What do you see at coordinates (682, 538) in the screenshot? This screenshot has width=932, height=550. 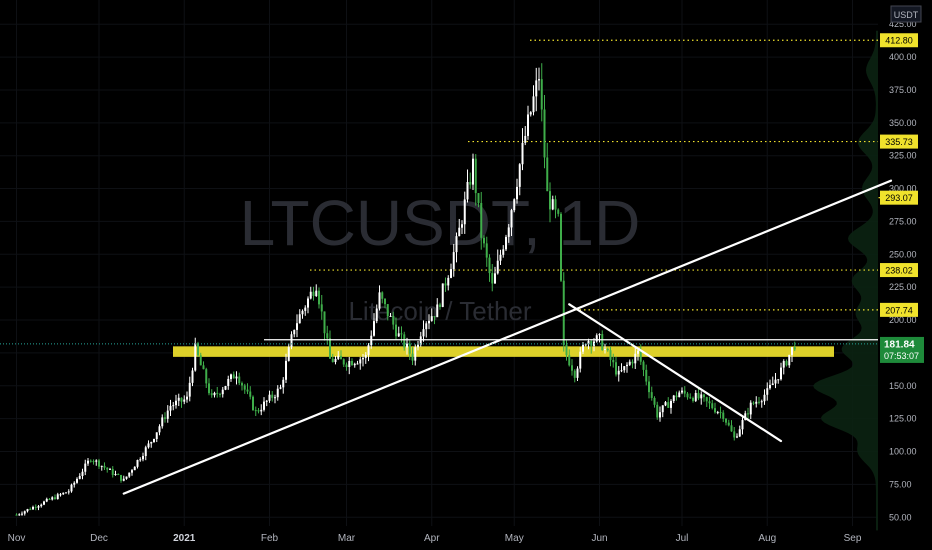 I see `x-tick-label: Jul` at bounding box center [682, 538].